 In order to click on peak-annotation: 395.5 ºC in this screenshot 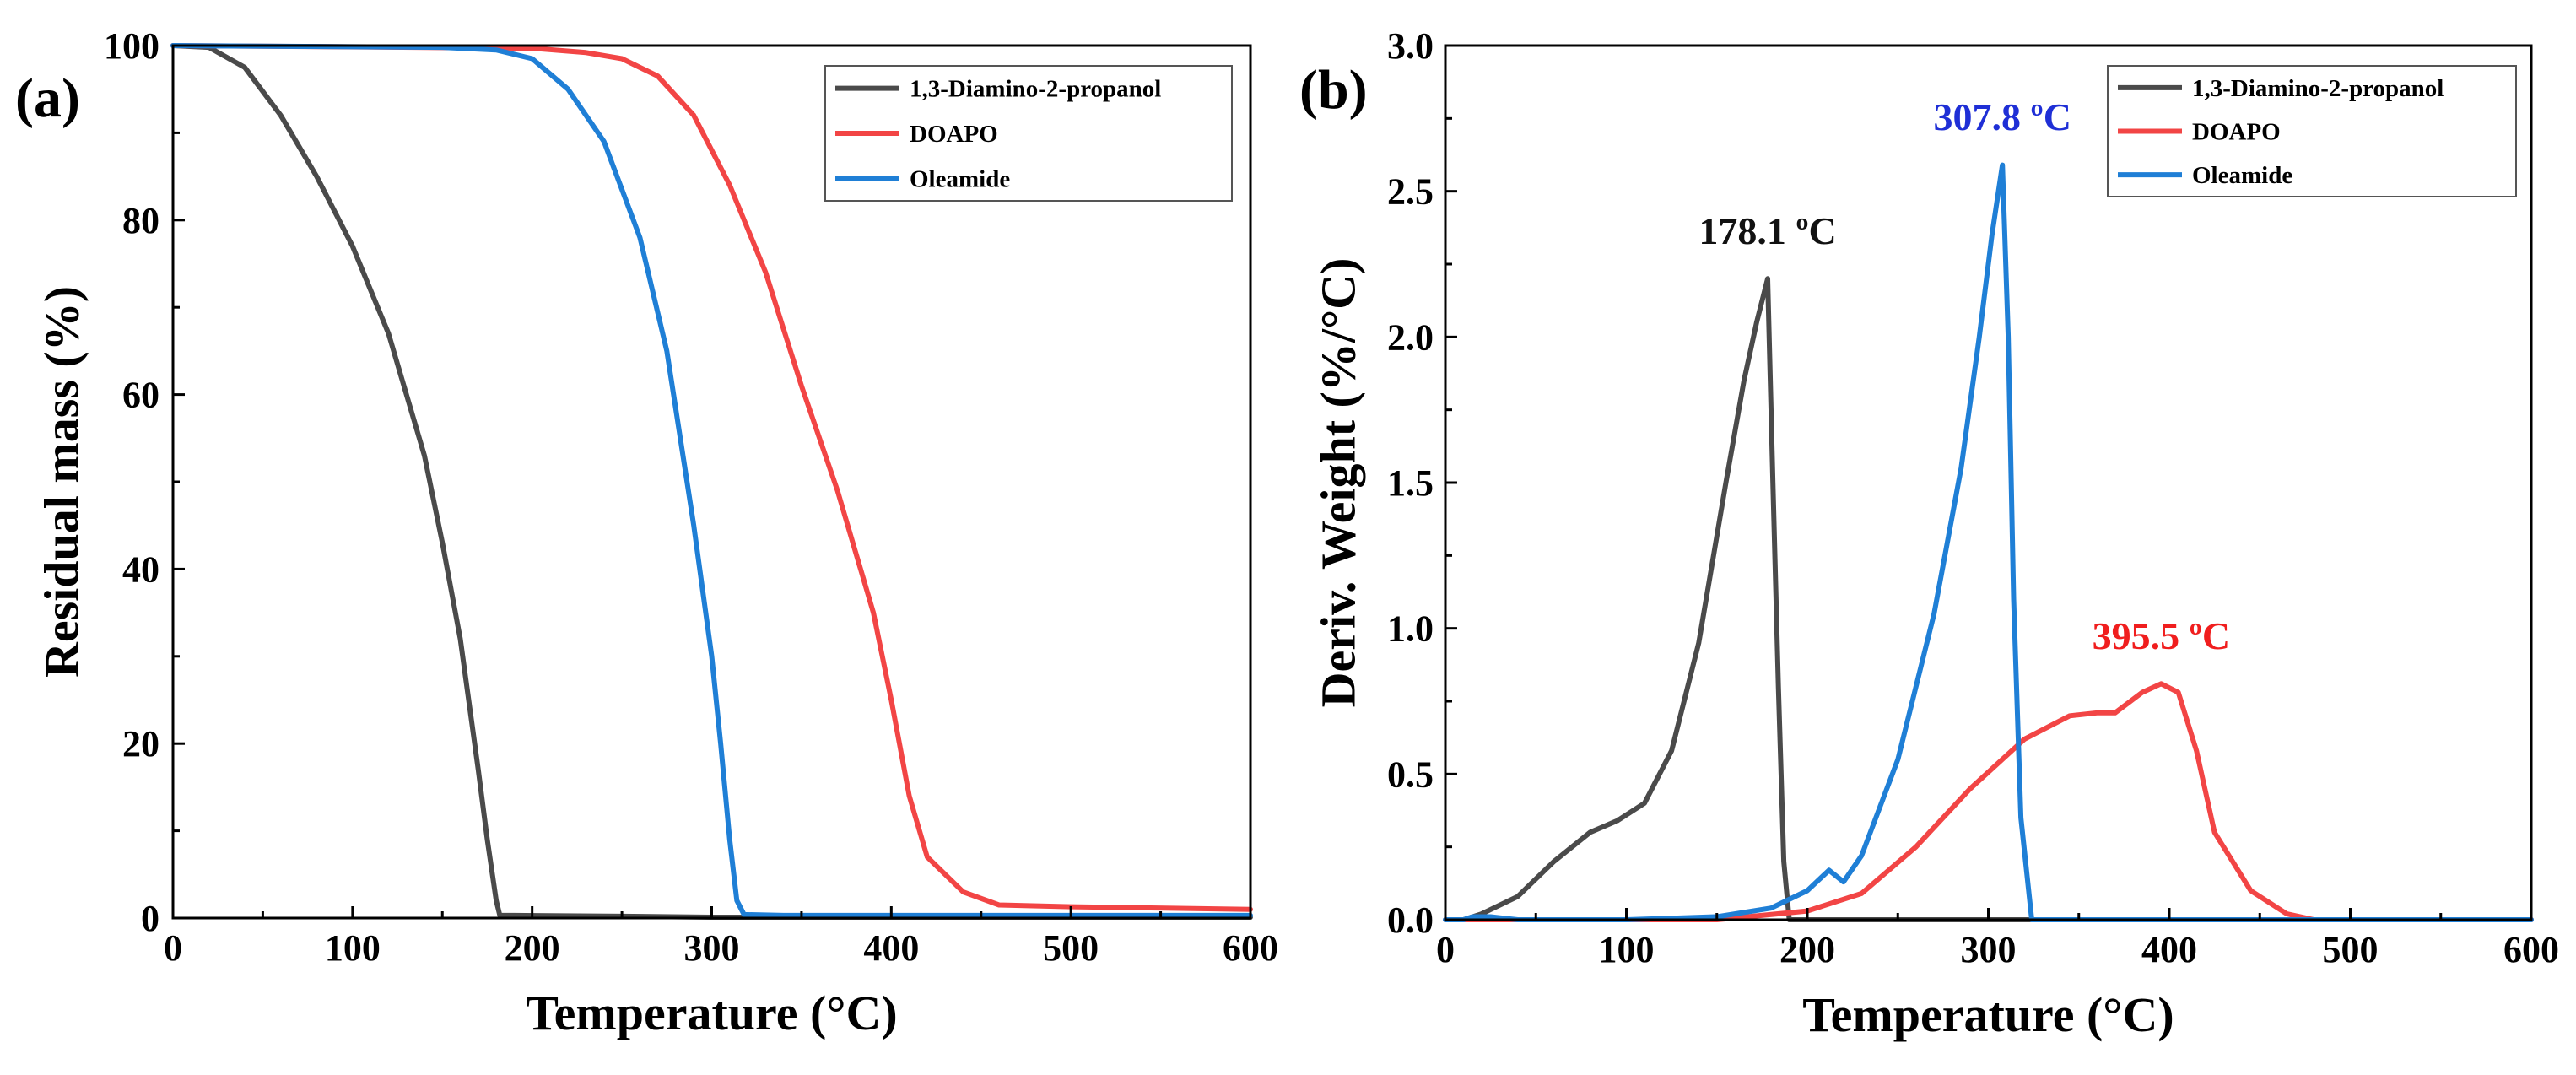, I will do `click(2161, 635)`.